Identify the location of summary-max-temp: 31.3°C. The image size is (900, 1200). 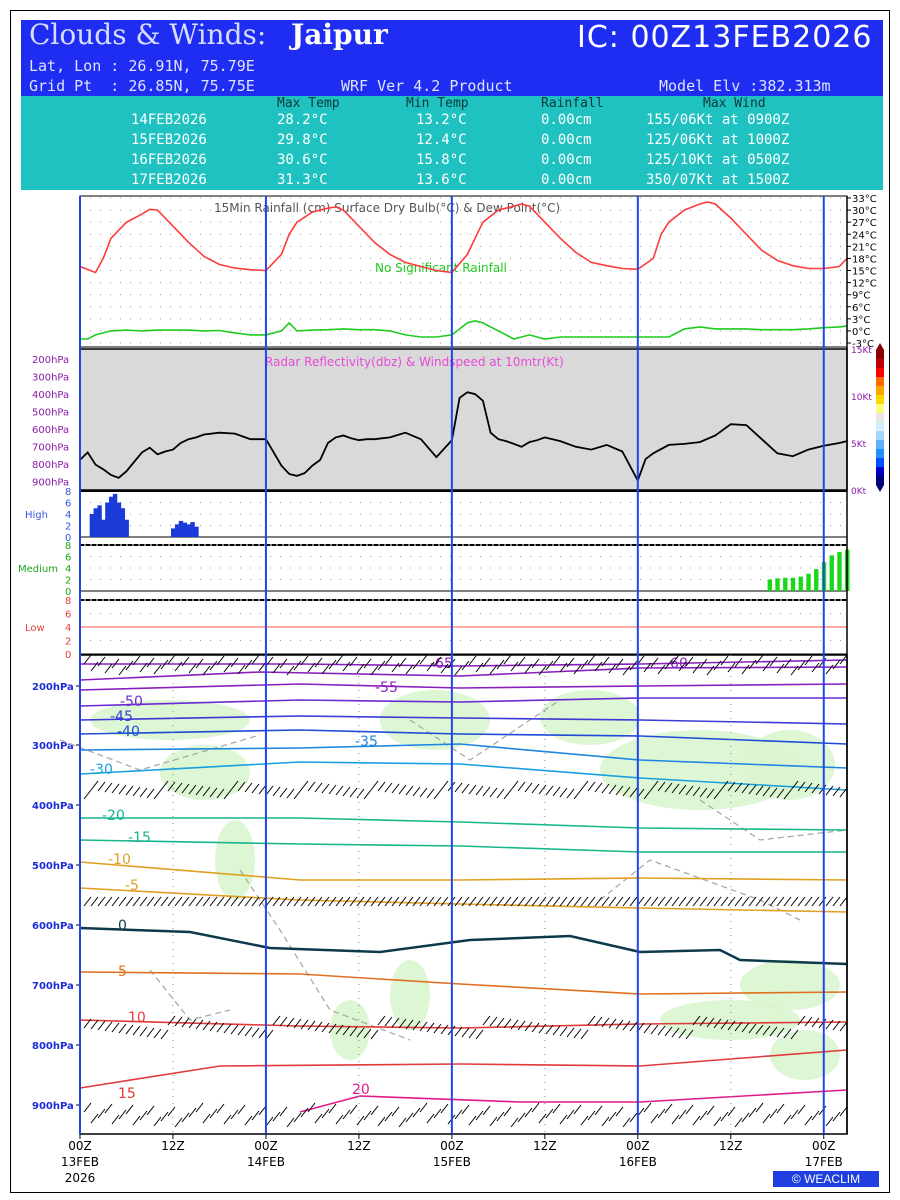
(302, 180).